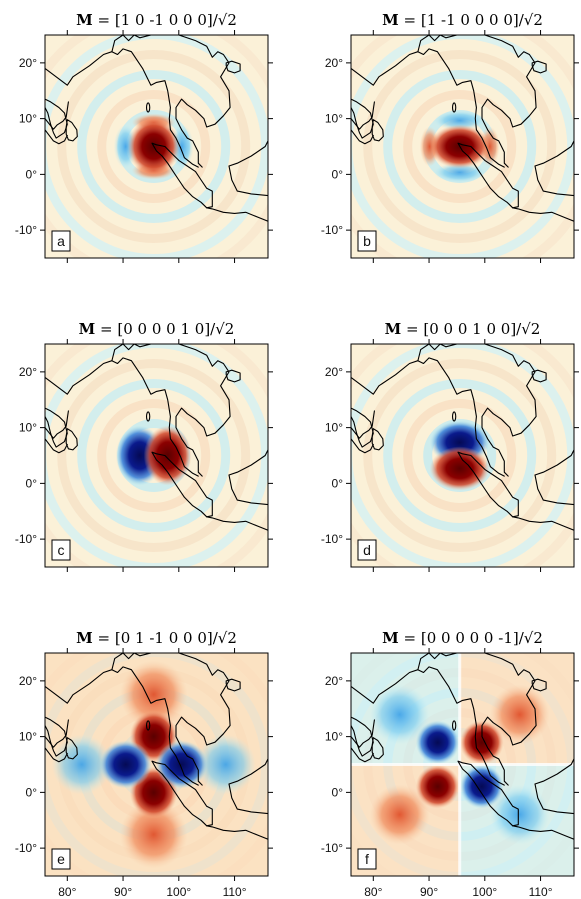  Describe the element at coordinates (463, 329) in the screenshot. I see `panel-title: M = [0 0 0 1 0 0]/√2` at that location.